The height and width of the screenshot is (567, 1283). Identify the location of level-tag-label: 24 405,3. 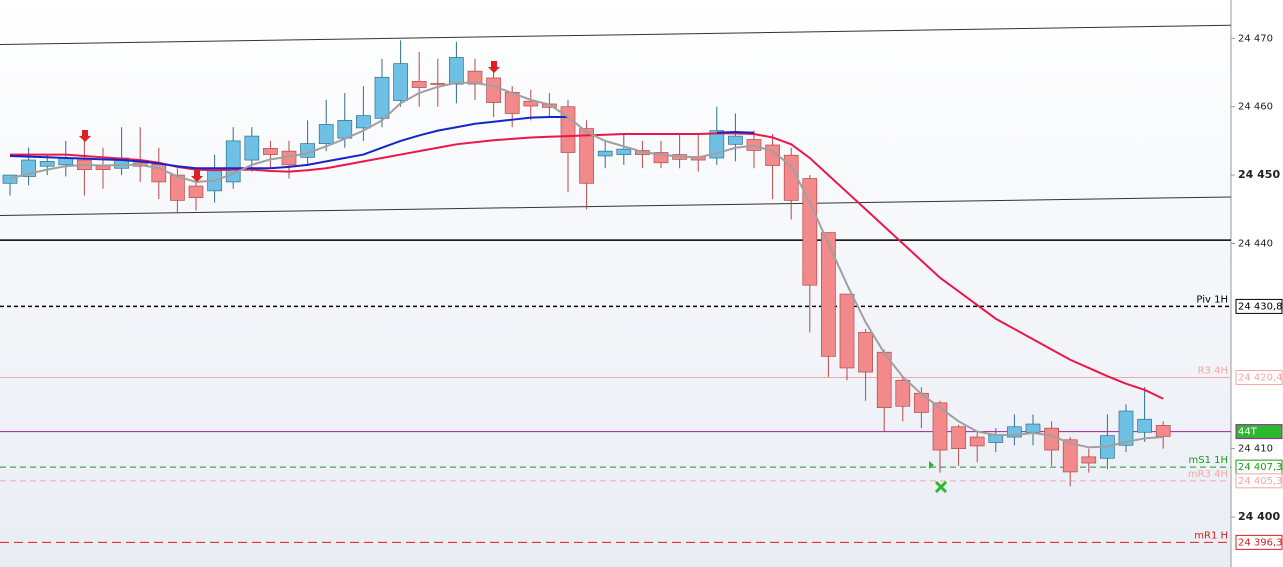
(1260, 481).